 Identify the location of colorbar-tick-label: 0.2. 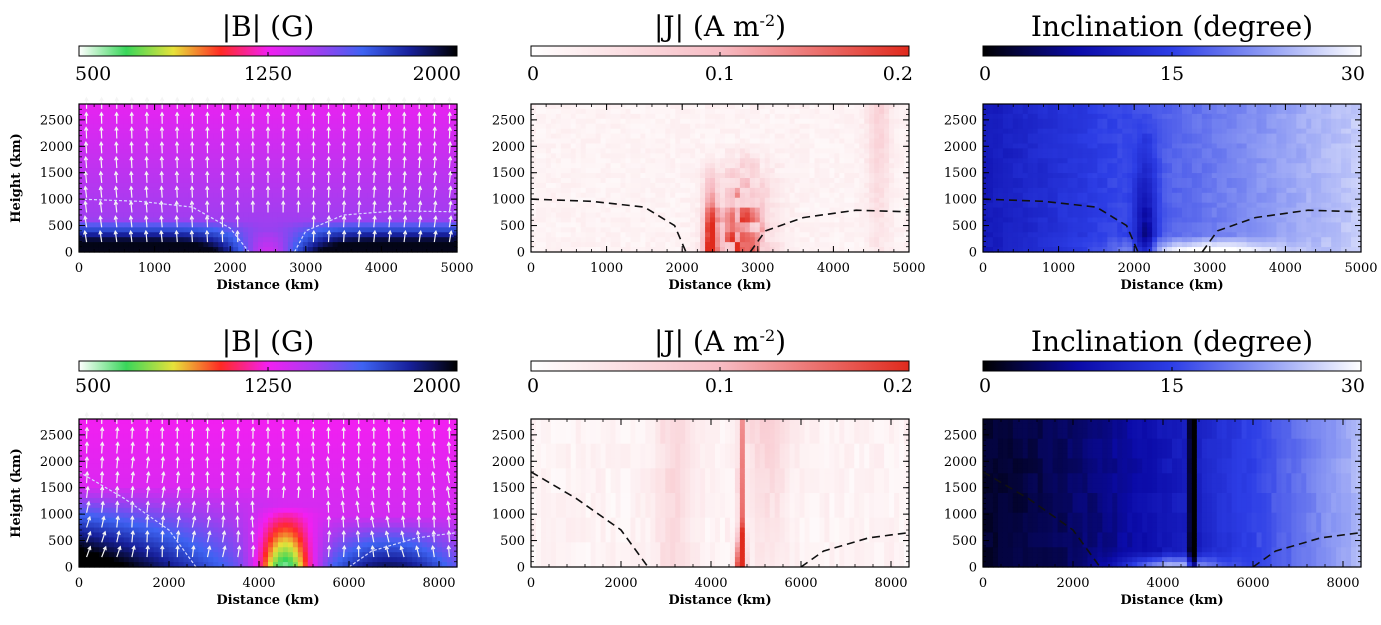
(898, 74).